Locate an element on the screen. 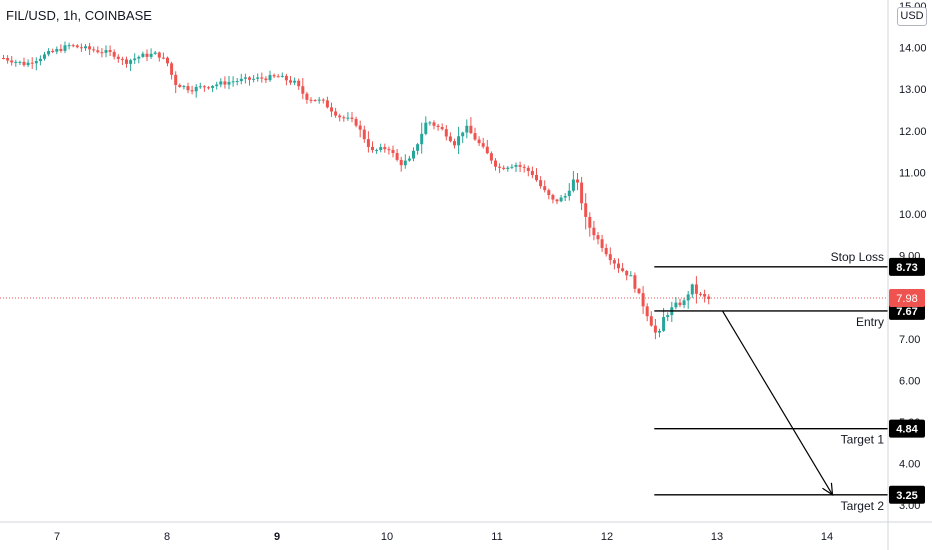  time-tick-label: 9 is located at coordinates (277, 537).